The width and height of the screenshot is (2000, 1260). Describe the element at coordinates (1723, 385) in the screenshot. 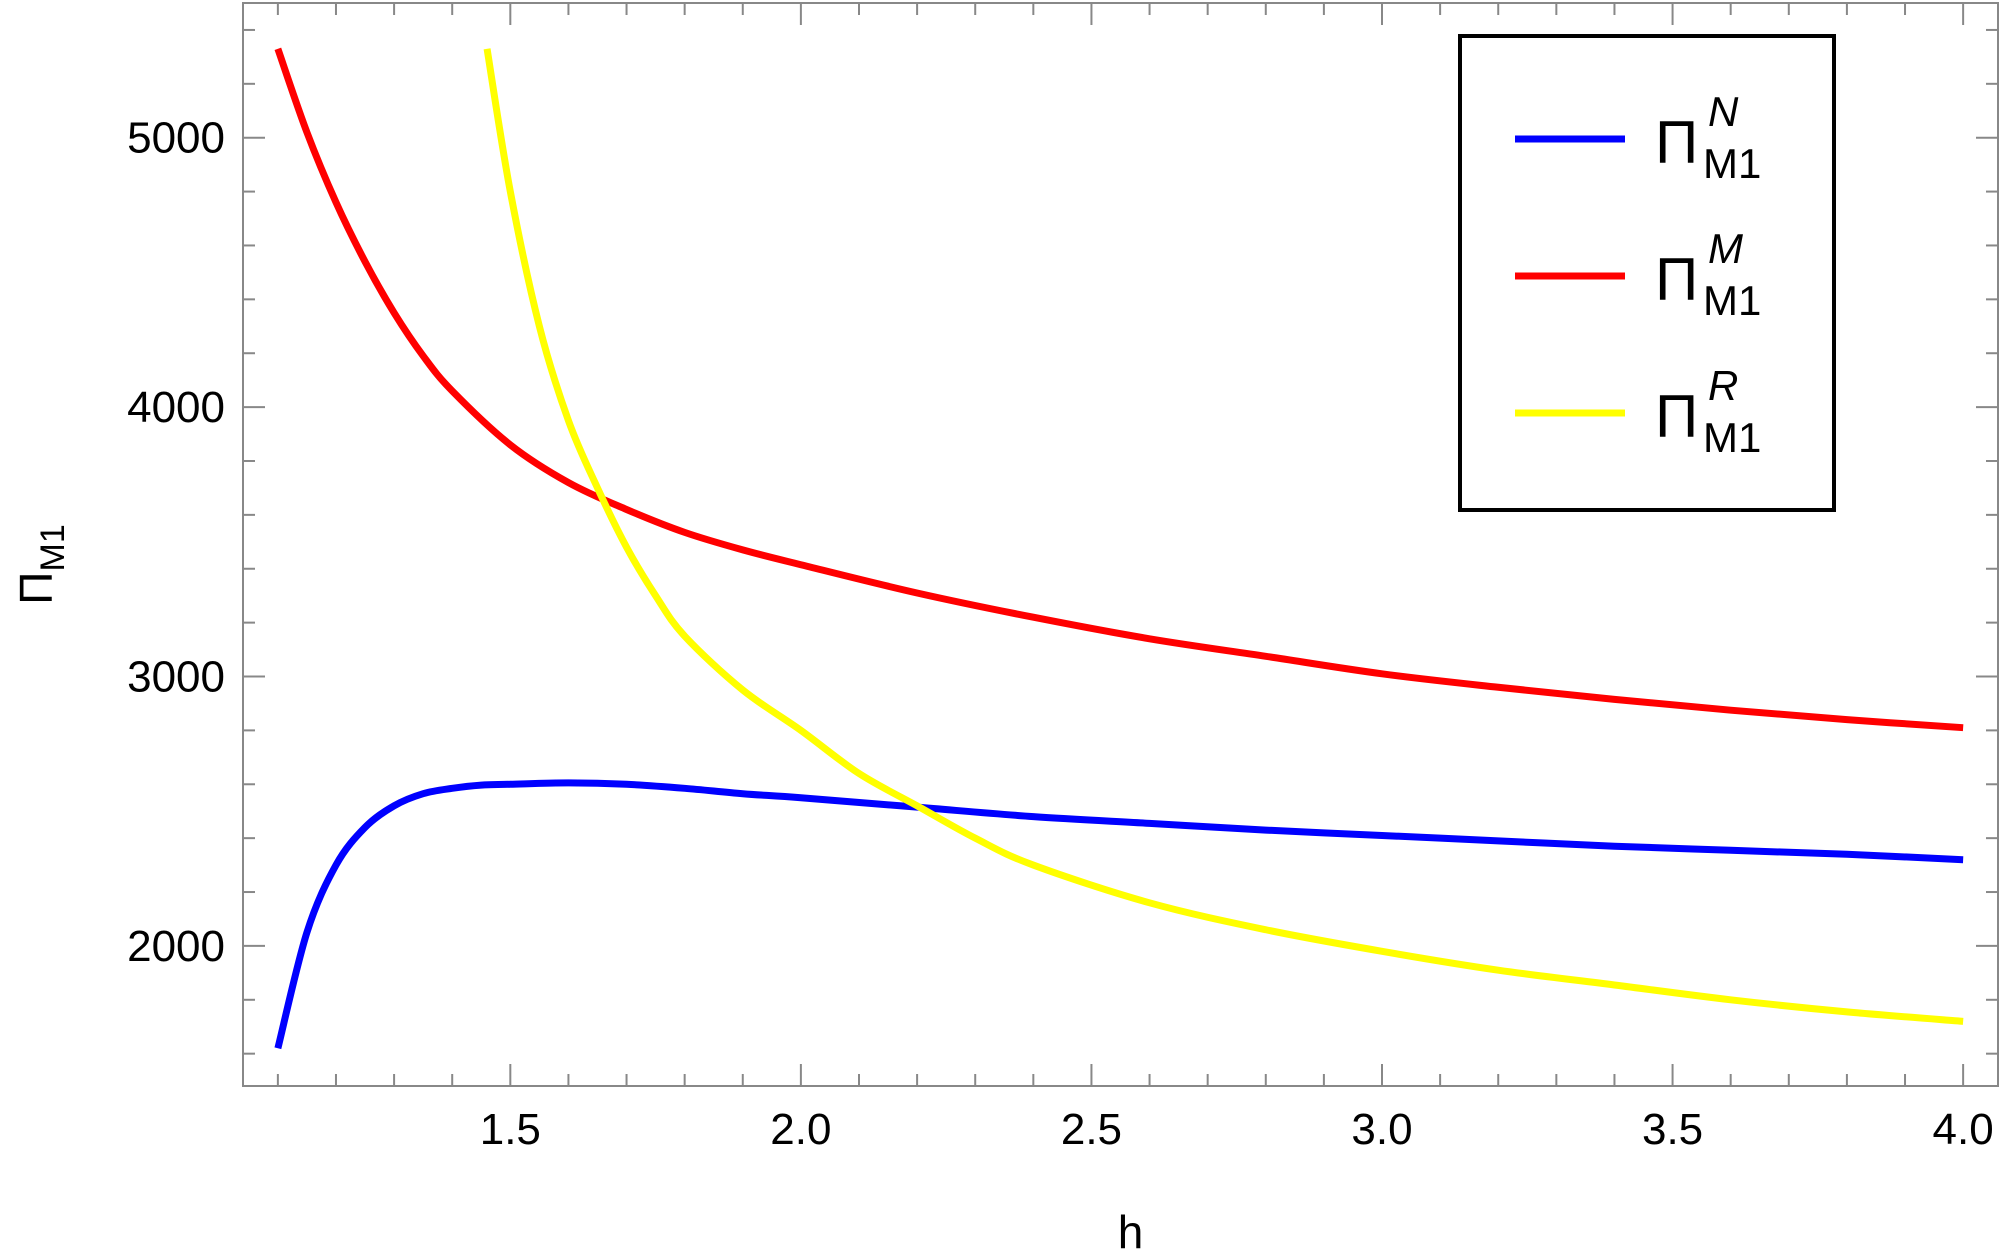

I see `legend-superscript: R` at that location.